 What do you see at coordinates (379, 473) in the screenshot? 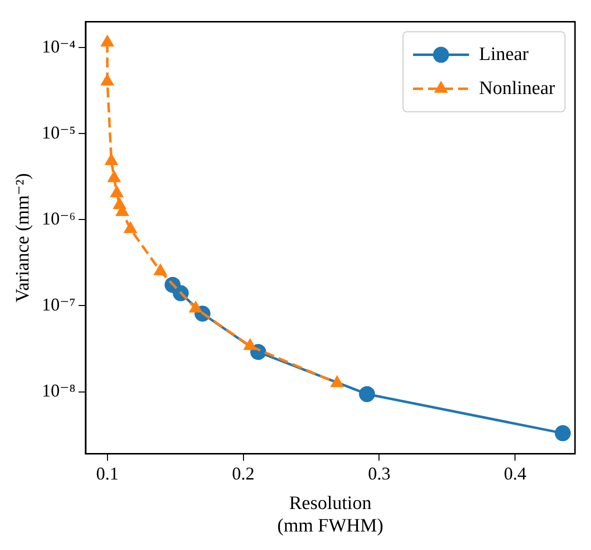
I see `x-tick-label: 0.3` at bounding box center [379, 473].